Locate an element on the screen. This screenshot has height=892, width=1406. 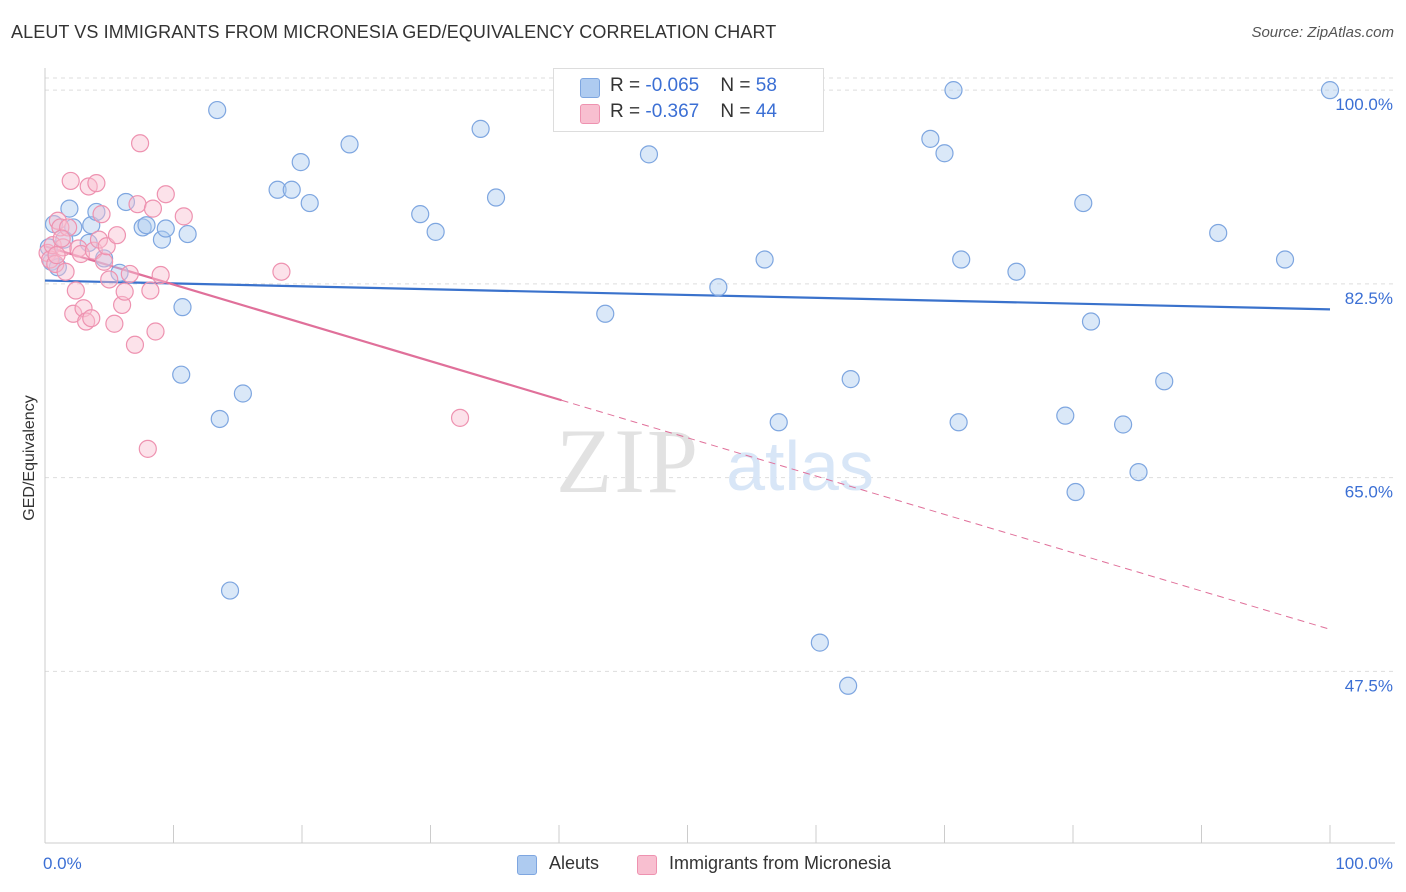
micronesia-trend-line is located at coordinates (303, 323).